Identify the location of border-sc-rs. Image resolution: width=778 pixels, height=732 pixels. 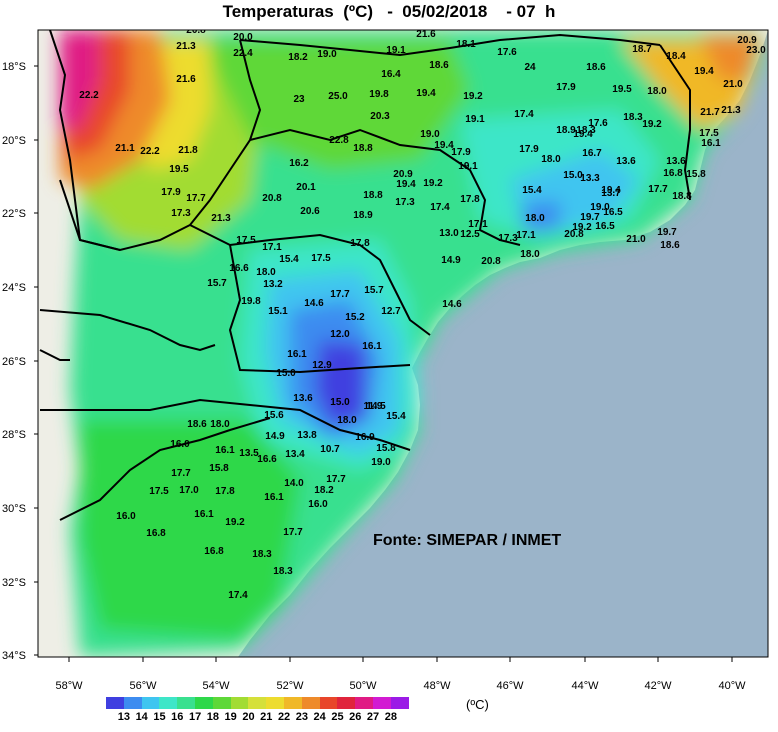
(225, 424).